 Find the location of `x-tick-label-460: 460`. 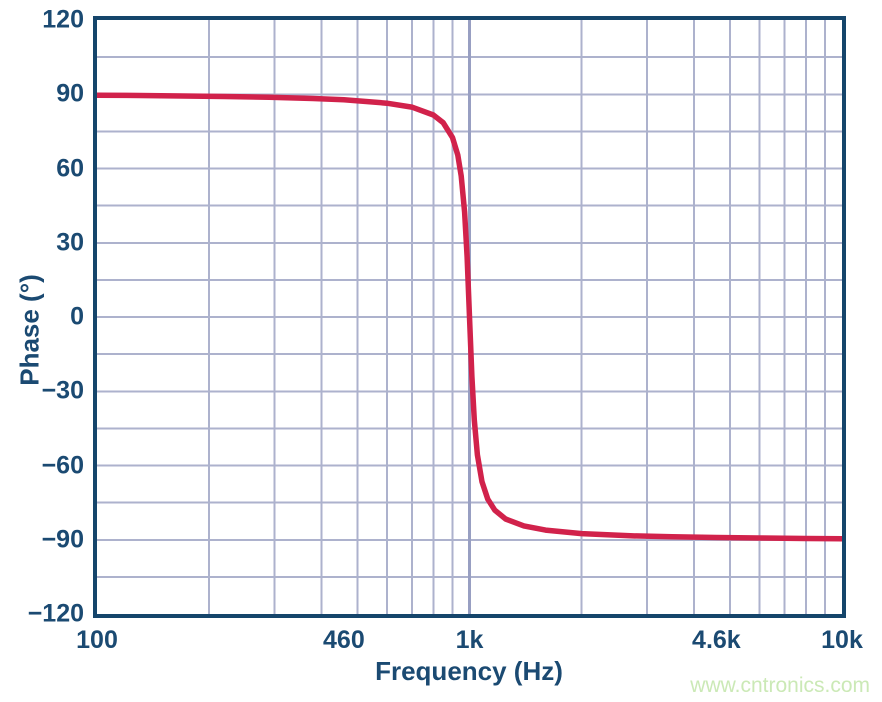

x-tick-label-460: 460 is located at coordinates (344, 640).